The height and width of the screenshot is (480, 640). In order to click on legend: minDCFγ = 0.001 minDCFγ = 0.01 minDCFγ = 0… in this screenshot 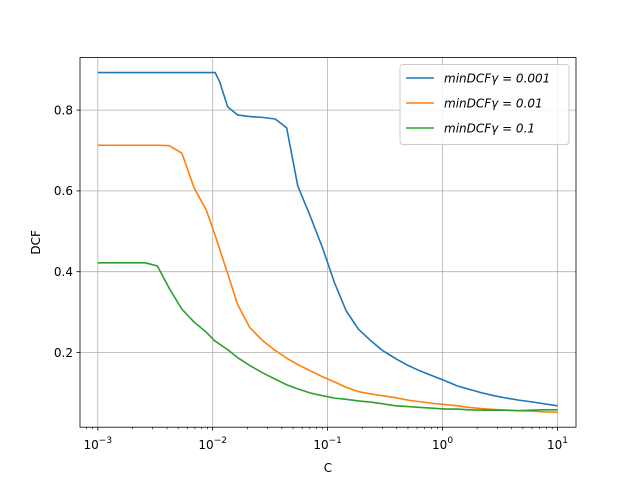, I will do `click(484, 104)`.